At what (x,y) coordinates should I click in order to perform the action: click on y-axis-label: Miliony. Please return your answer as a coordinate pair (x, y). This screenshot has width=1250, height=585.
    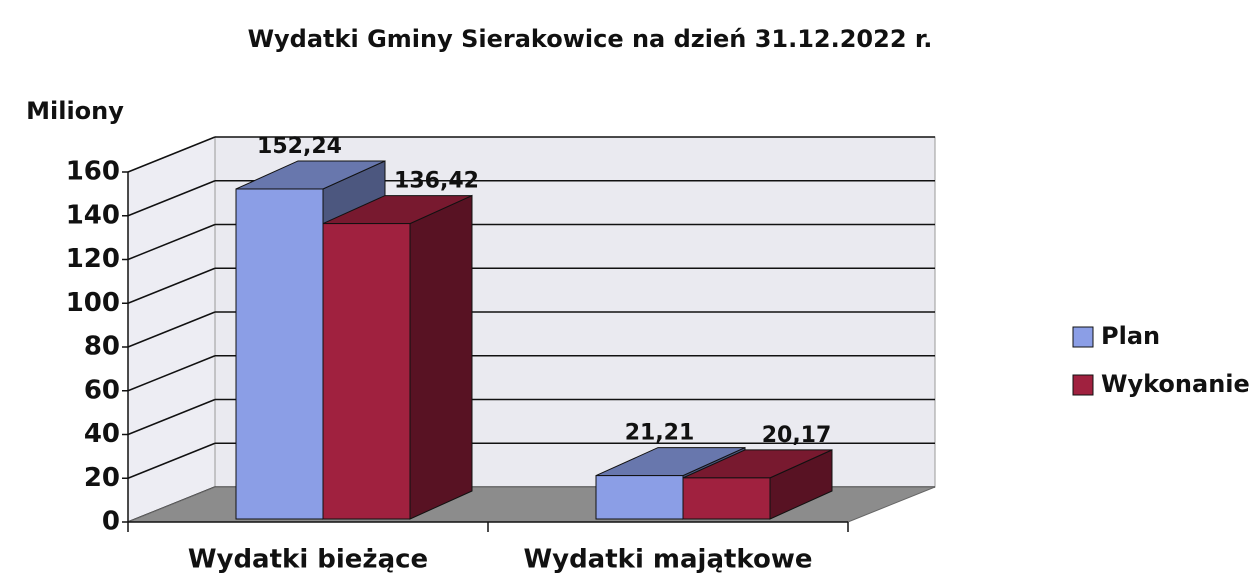
    Looking at the image, I should click on (75, 111).